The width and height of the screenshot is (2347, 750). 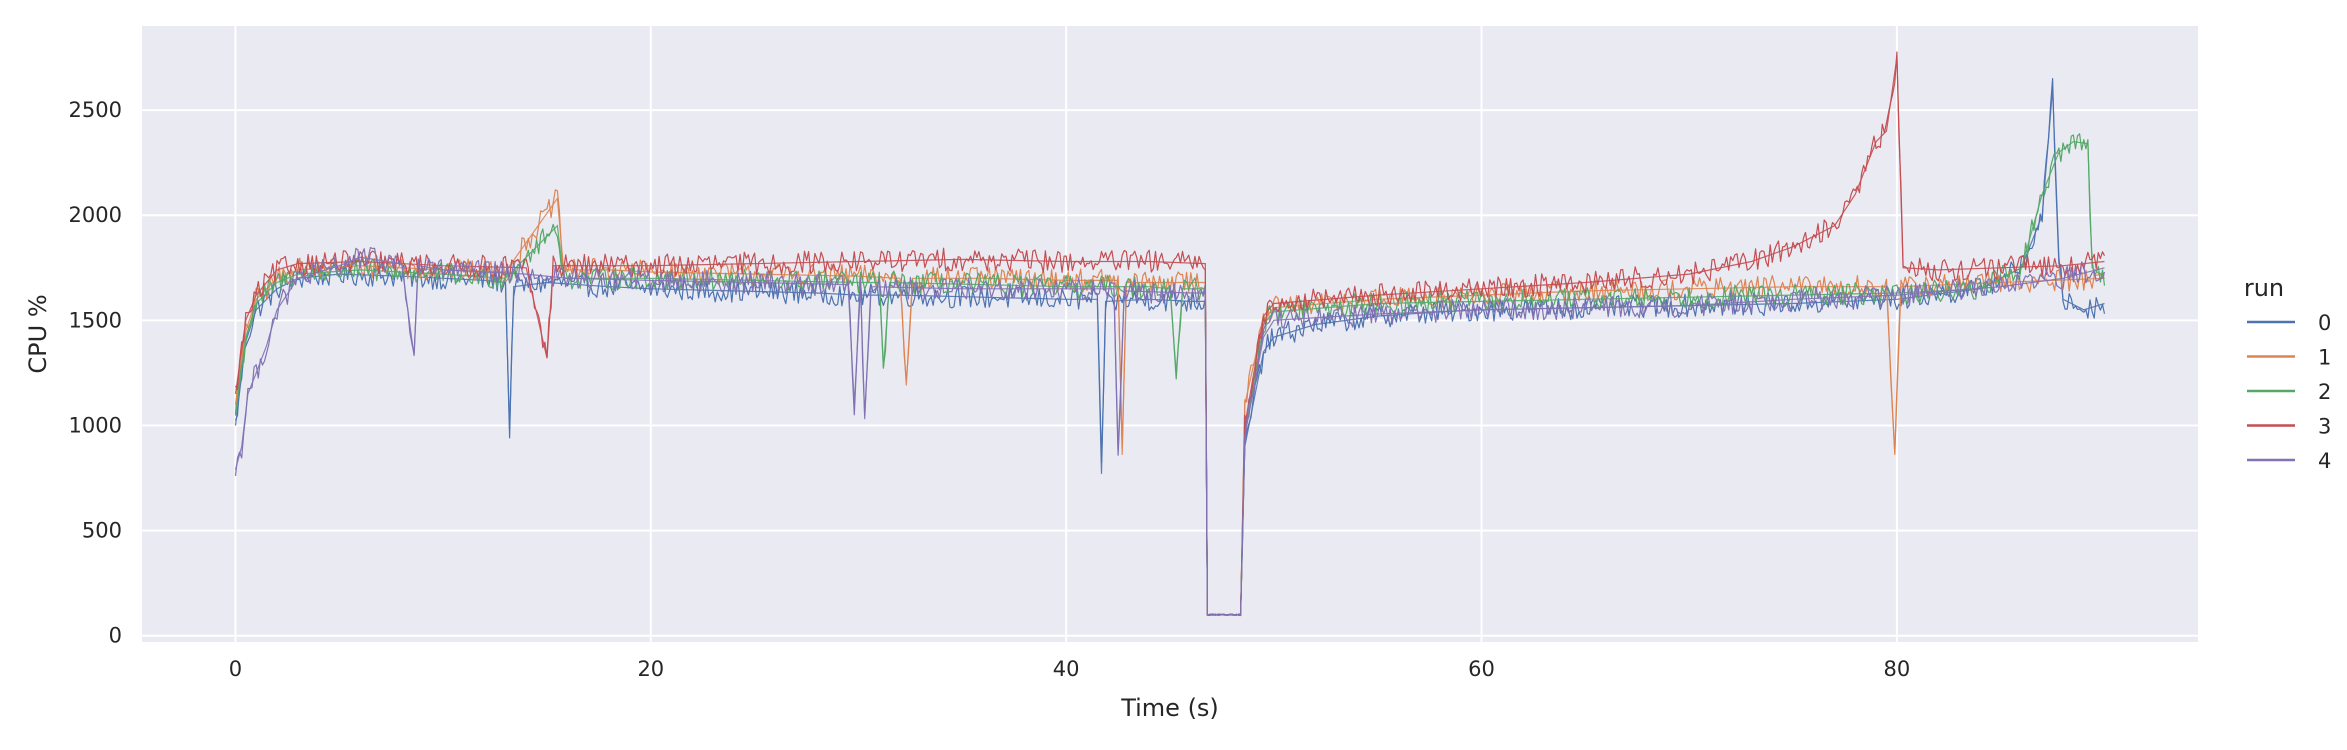 What do you see at coordinates (235, 669) in the screenshot?
I see `x-tick-label: 0` at bounding box center [235, 669].